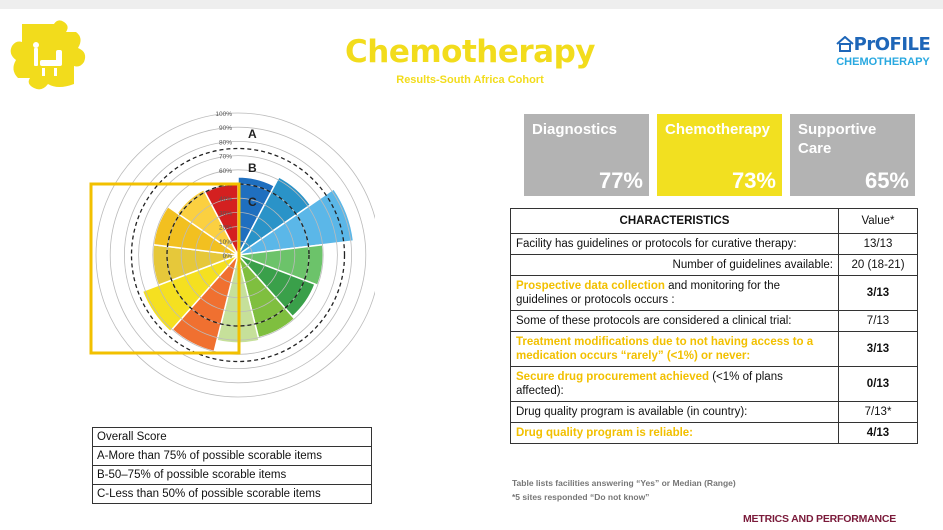  What do you see at coordinates (878, 384) in the screenshot?
I see `characteristic-value: 0/13` at bounding box center [878, 384].